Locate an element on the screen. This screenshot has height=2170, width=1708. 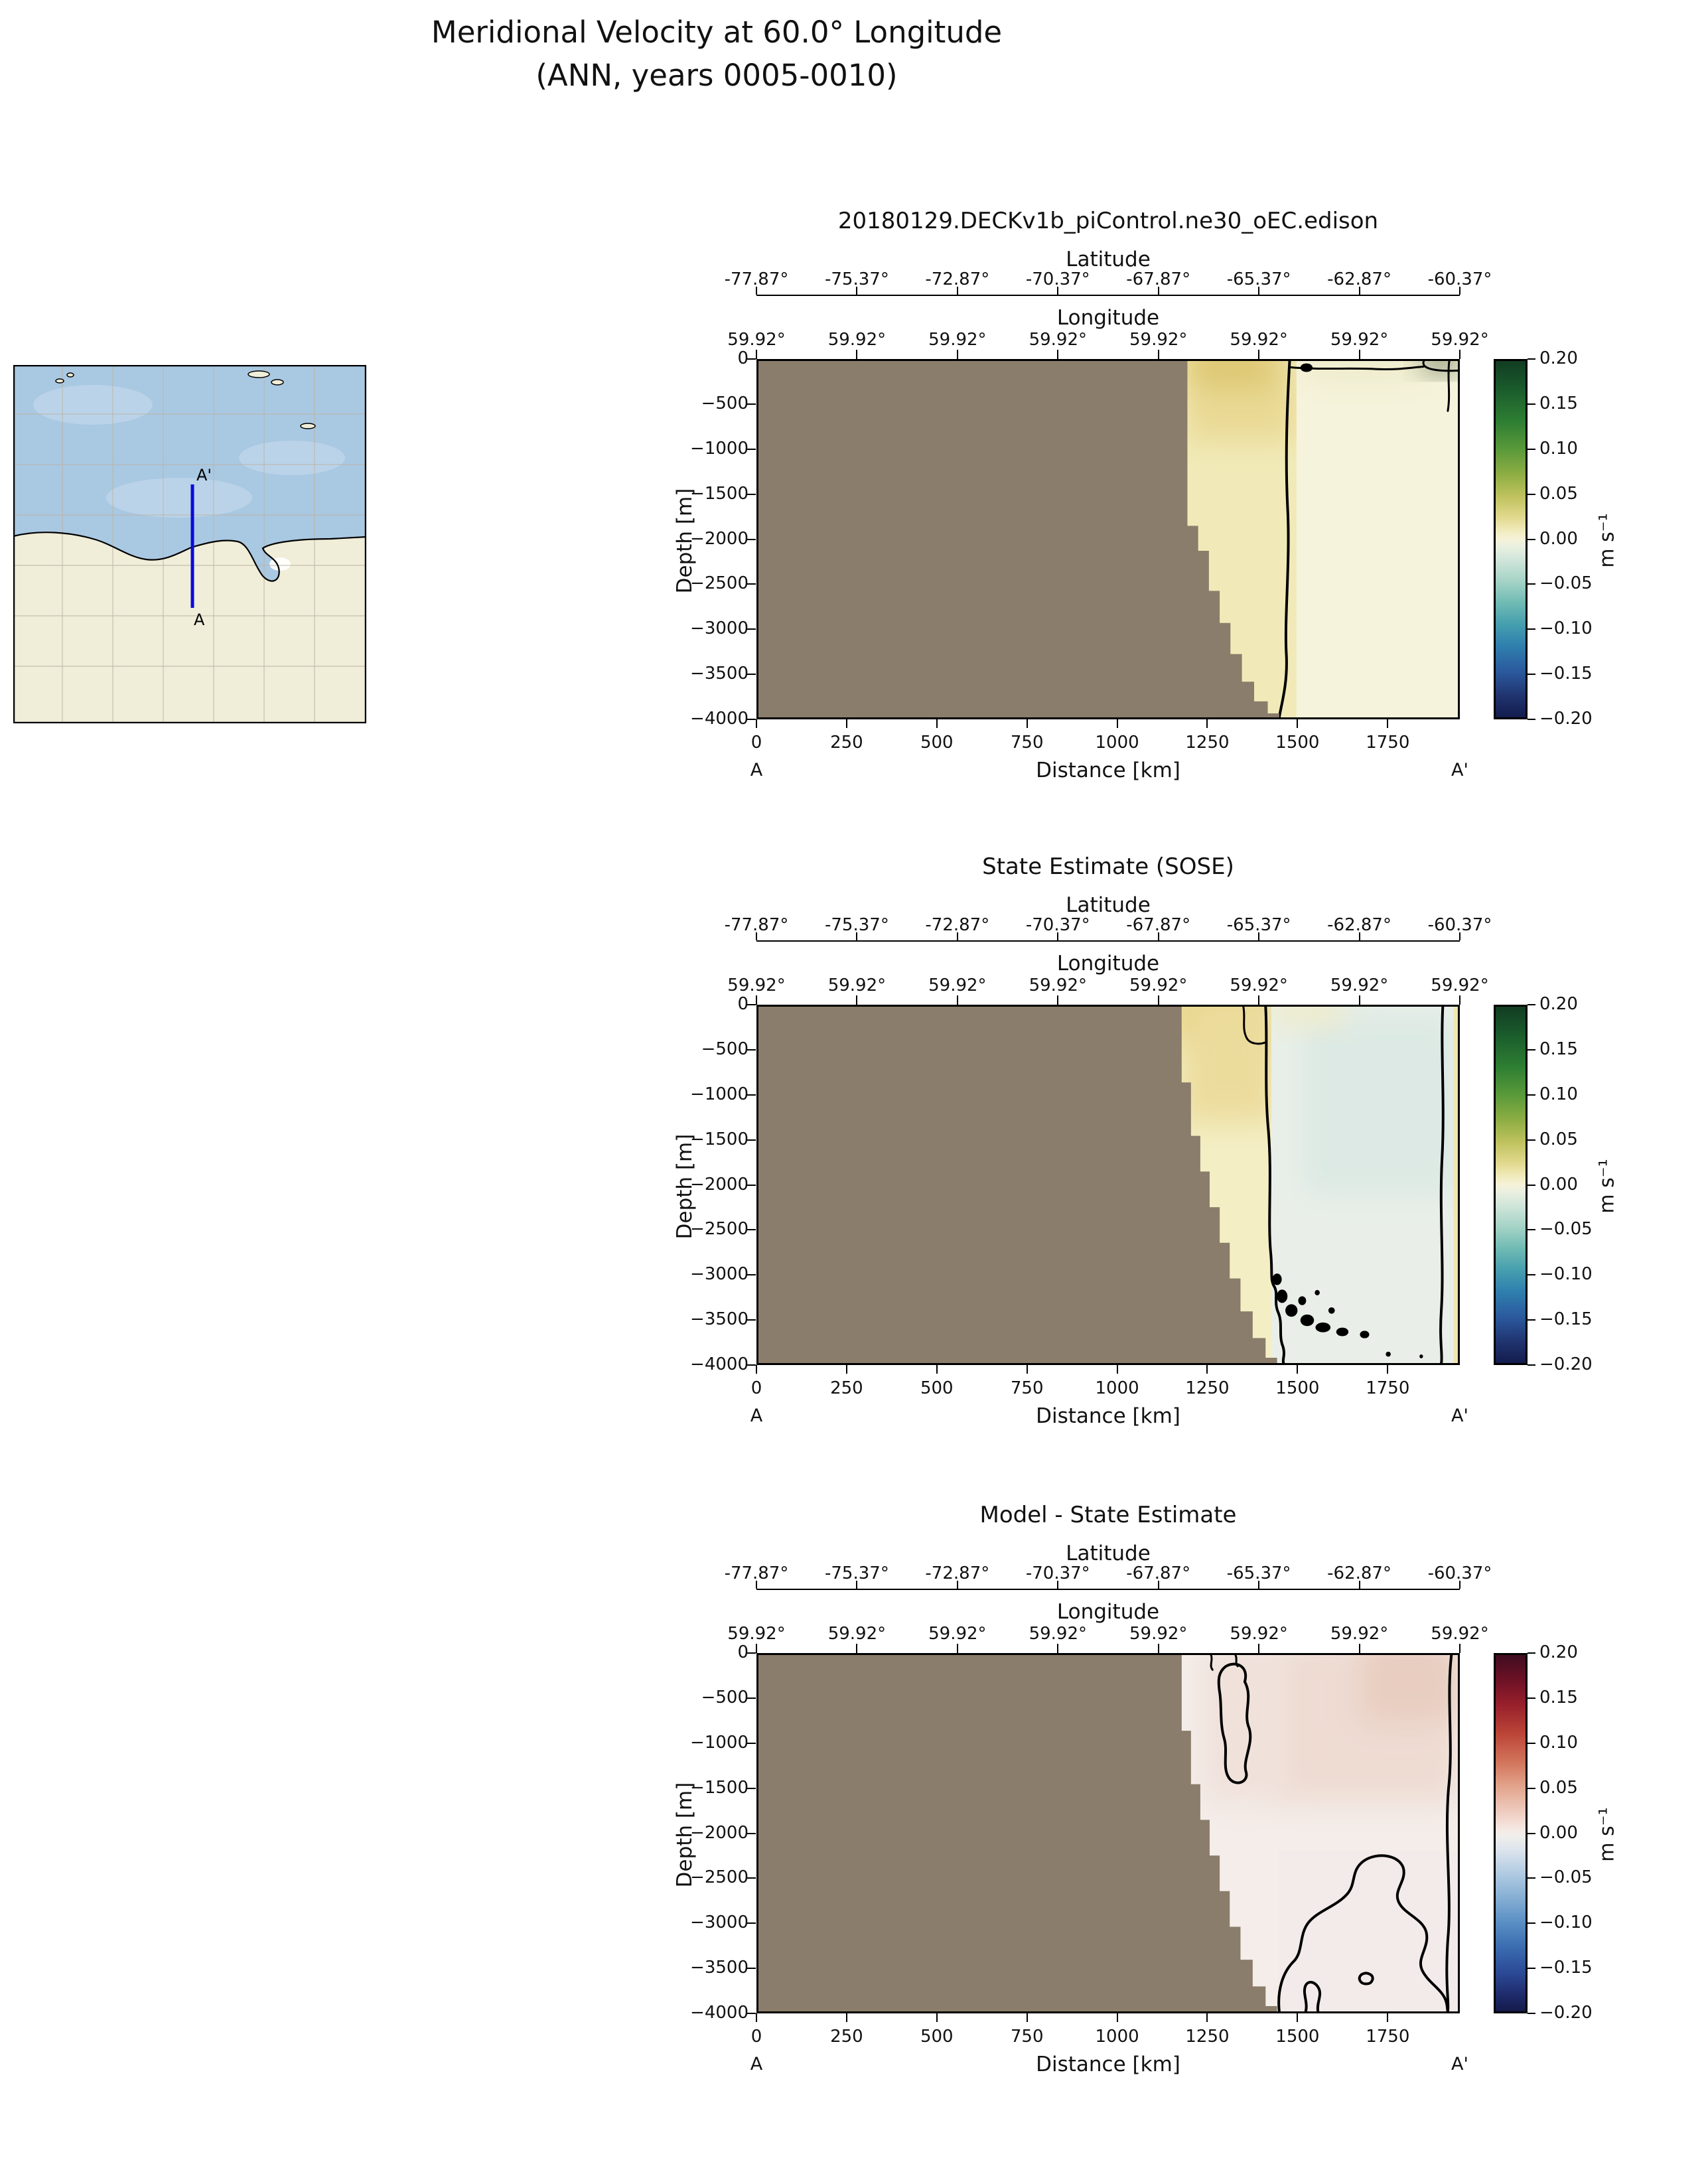
colorbar is located at coordinates (1511, 1833).